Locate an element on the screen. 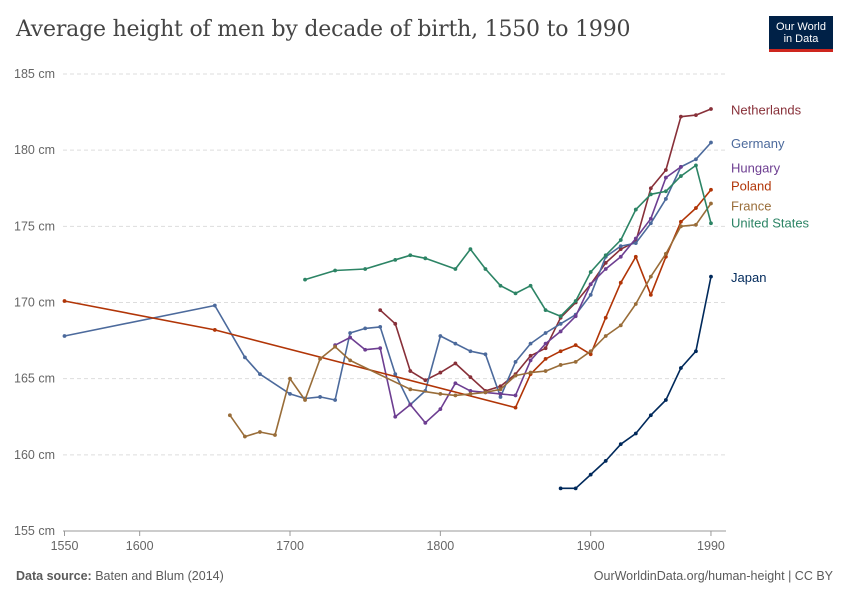  logo-line-2: in Data is located at coordinates (801, 39).